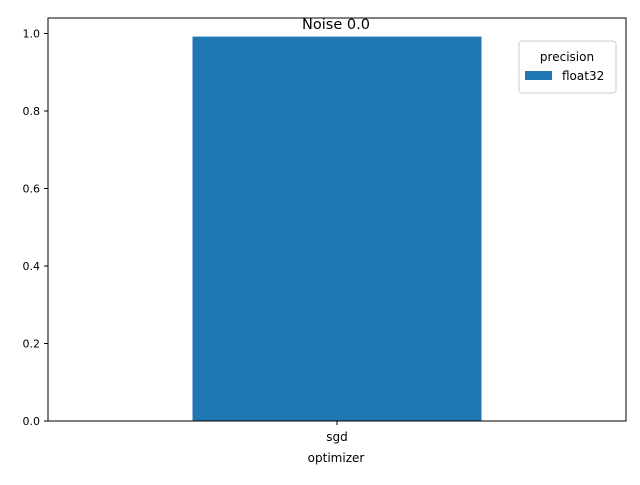  Describe the element at coordinates (567, 57) in the screenshot. I see `legend-title: precision` at that location.